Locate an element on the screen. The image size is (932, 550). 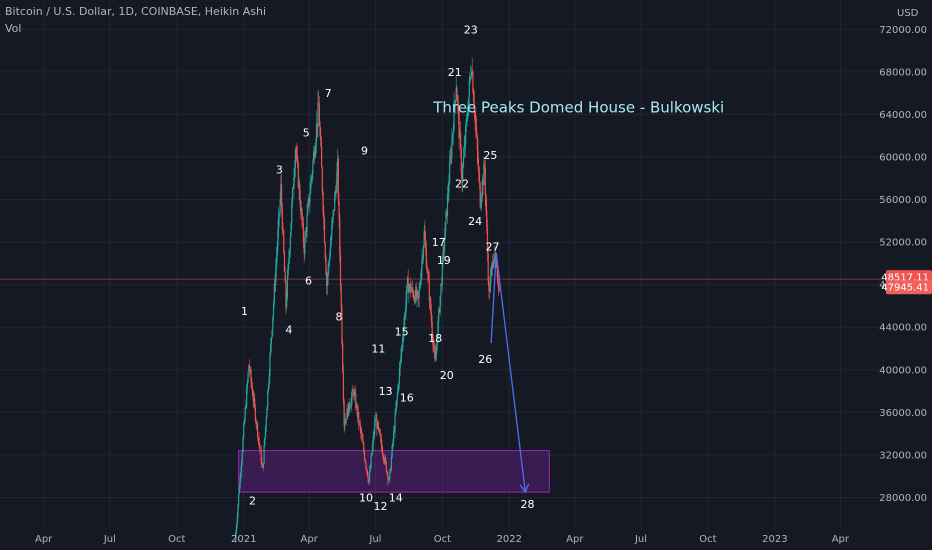
wave-label: 20 is located at coordinates (447, 375).